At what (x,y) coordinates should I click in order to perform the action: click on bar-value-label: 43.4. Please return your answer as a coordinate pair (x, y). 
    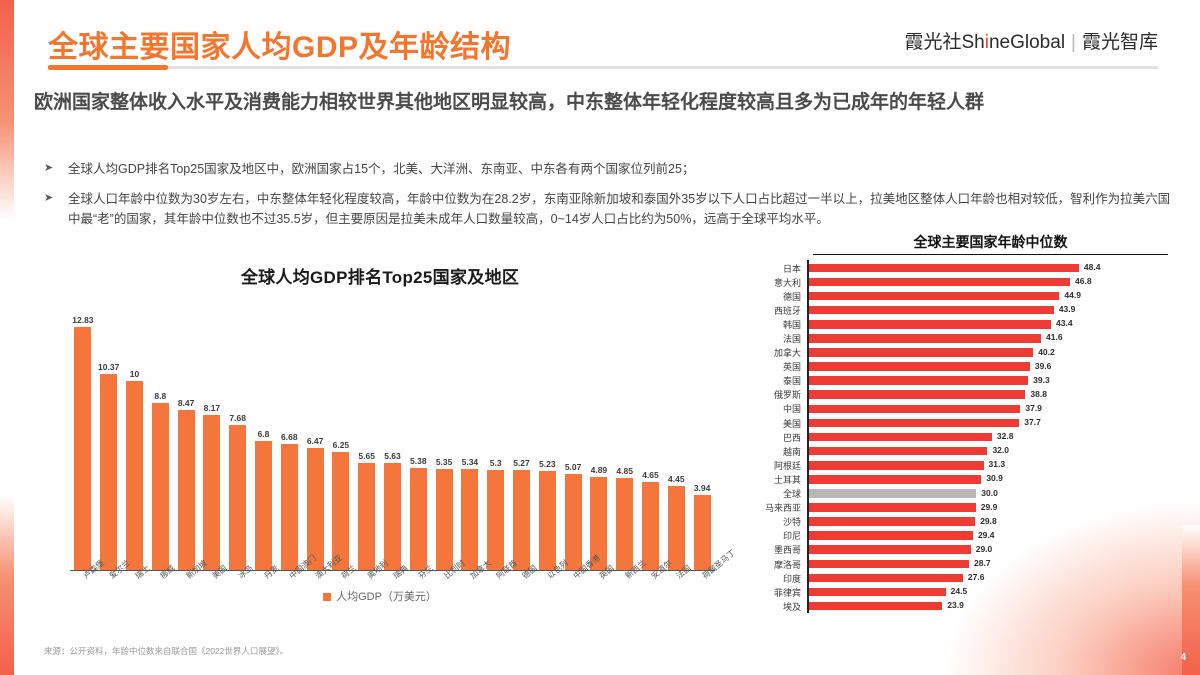
    Looking at the image, I should click on (1064, 323).